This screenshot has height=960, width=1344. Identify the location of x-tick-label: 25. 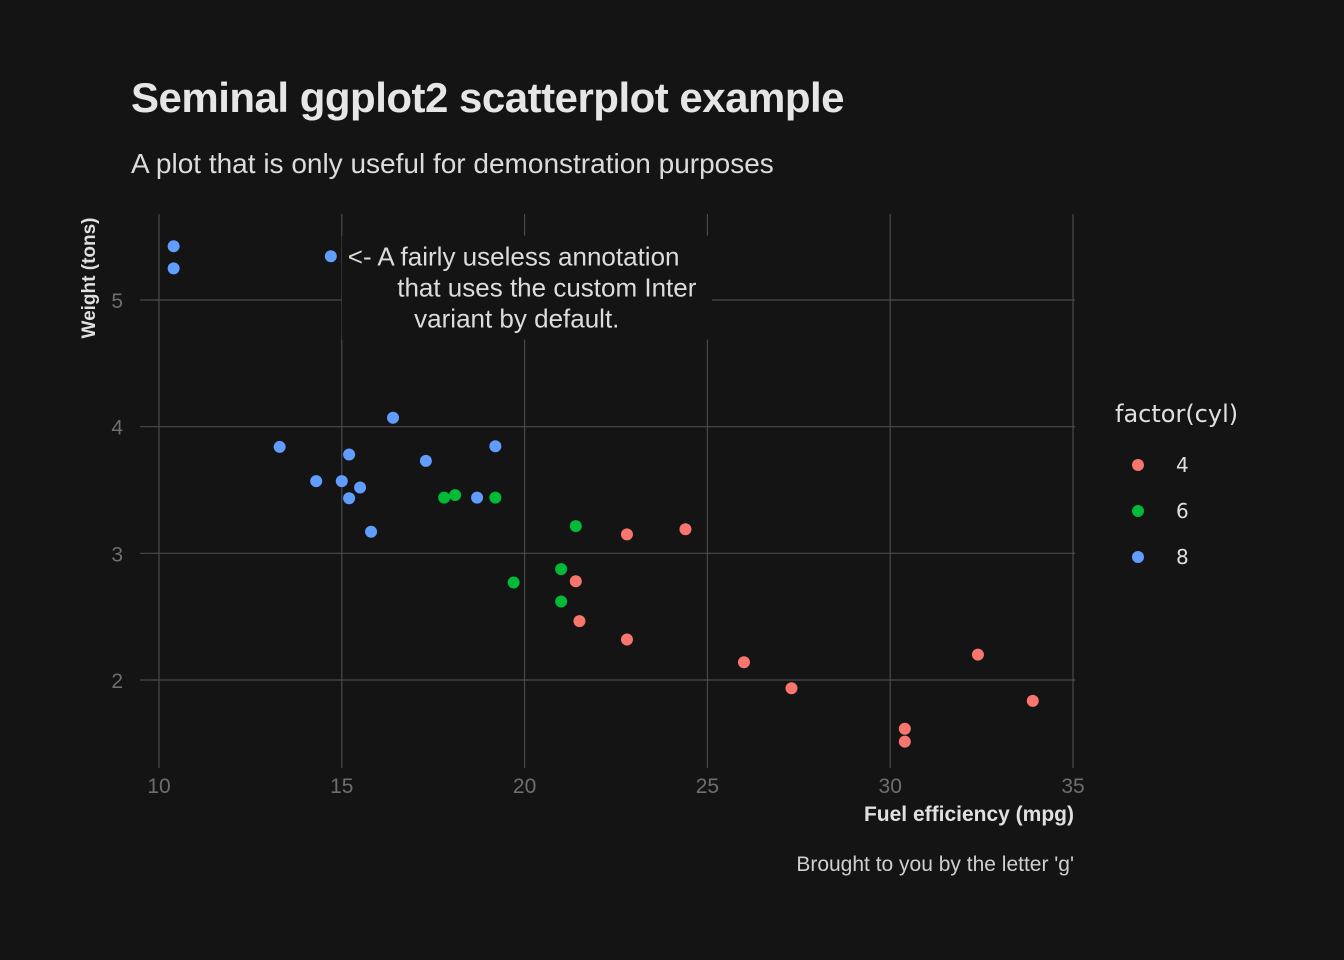
(707, 786).